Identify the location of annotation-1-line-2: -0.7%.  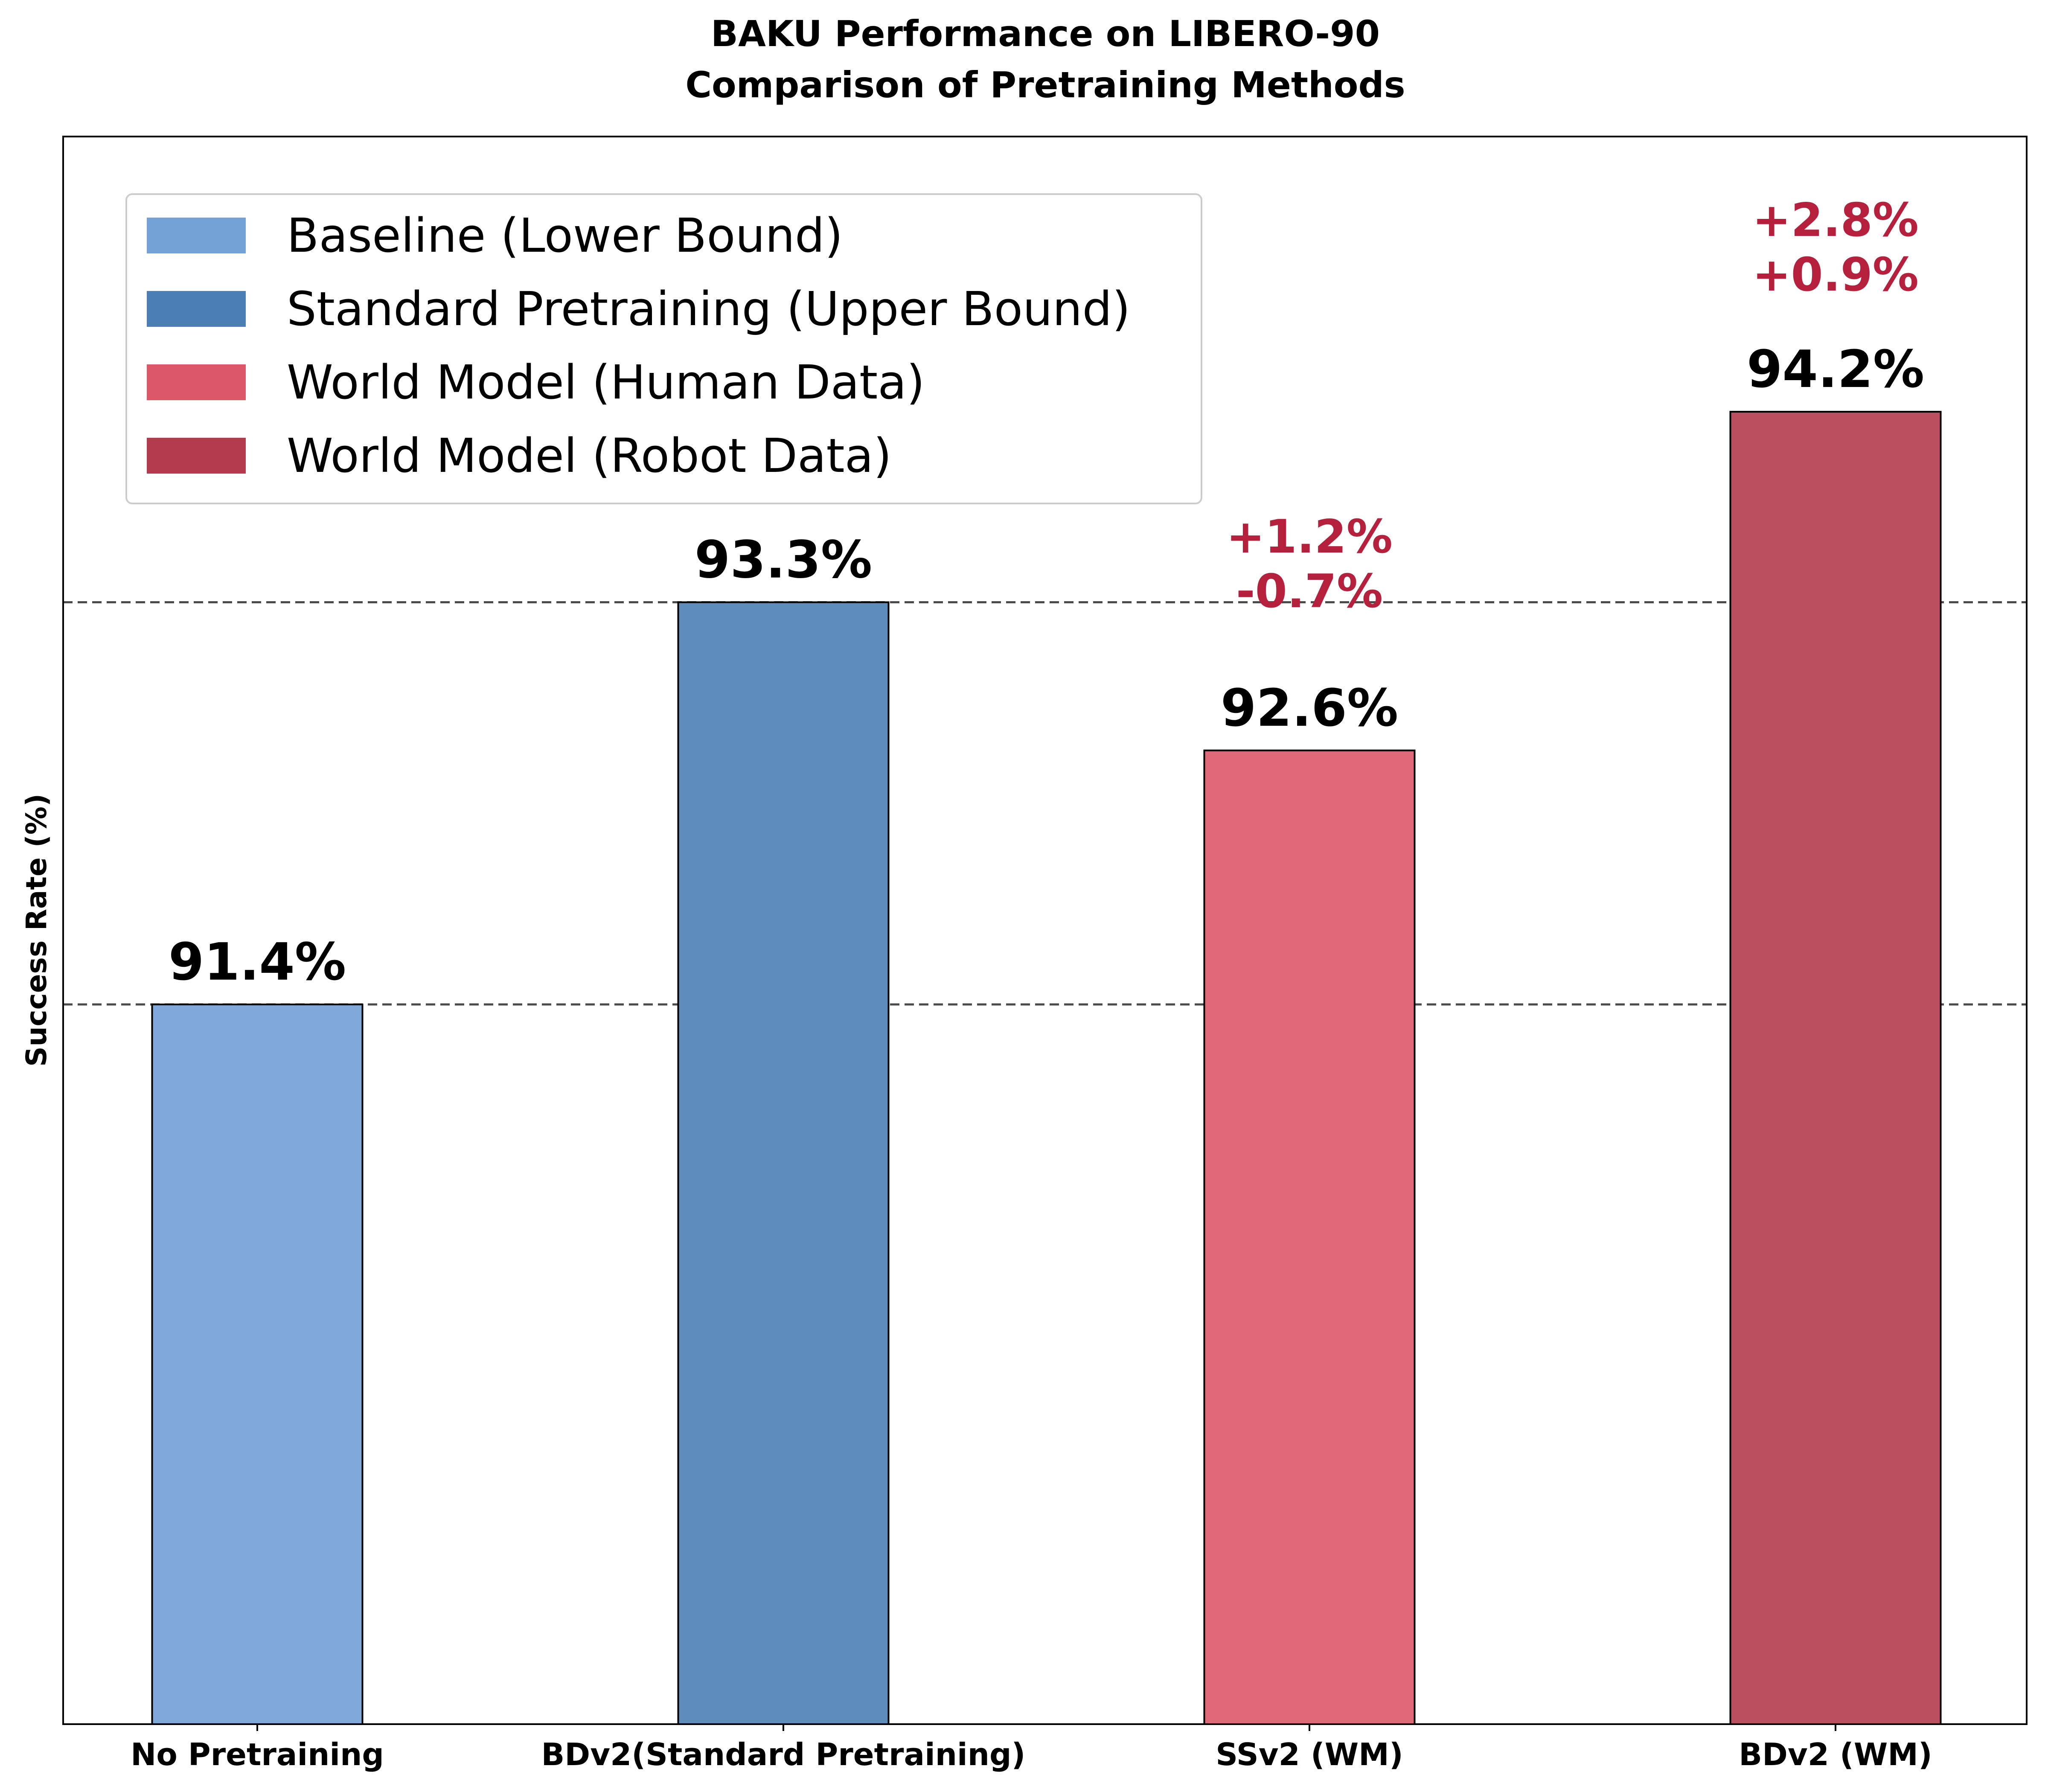
(1309, 591).